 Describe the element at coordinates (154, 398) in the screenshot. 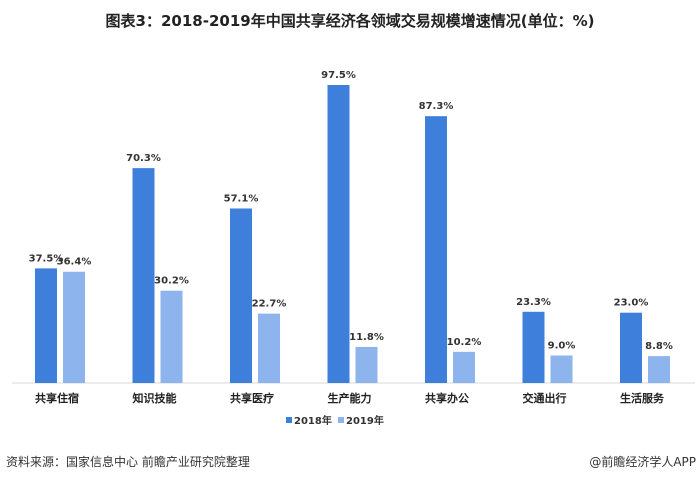

I see `x-tick-label: 知识技能` at that location.